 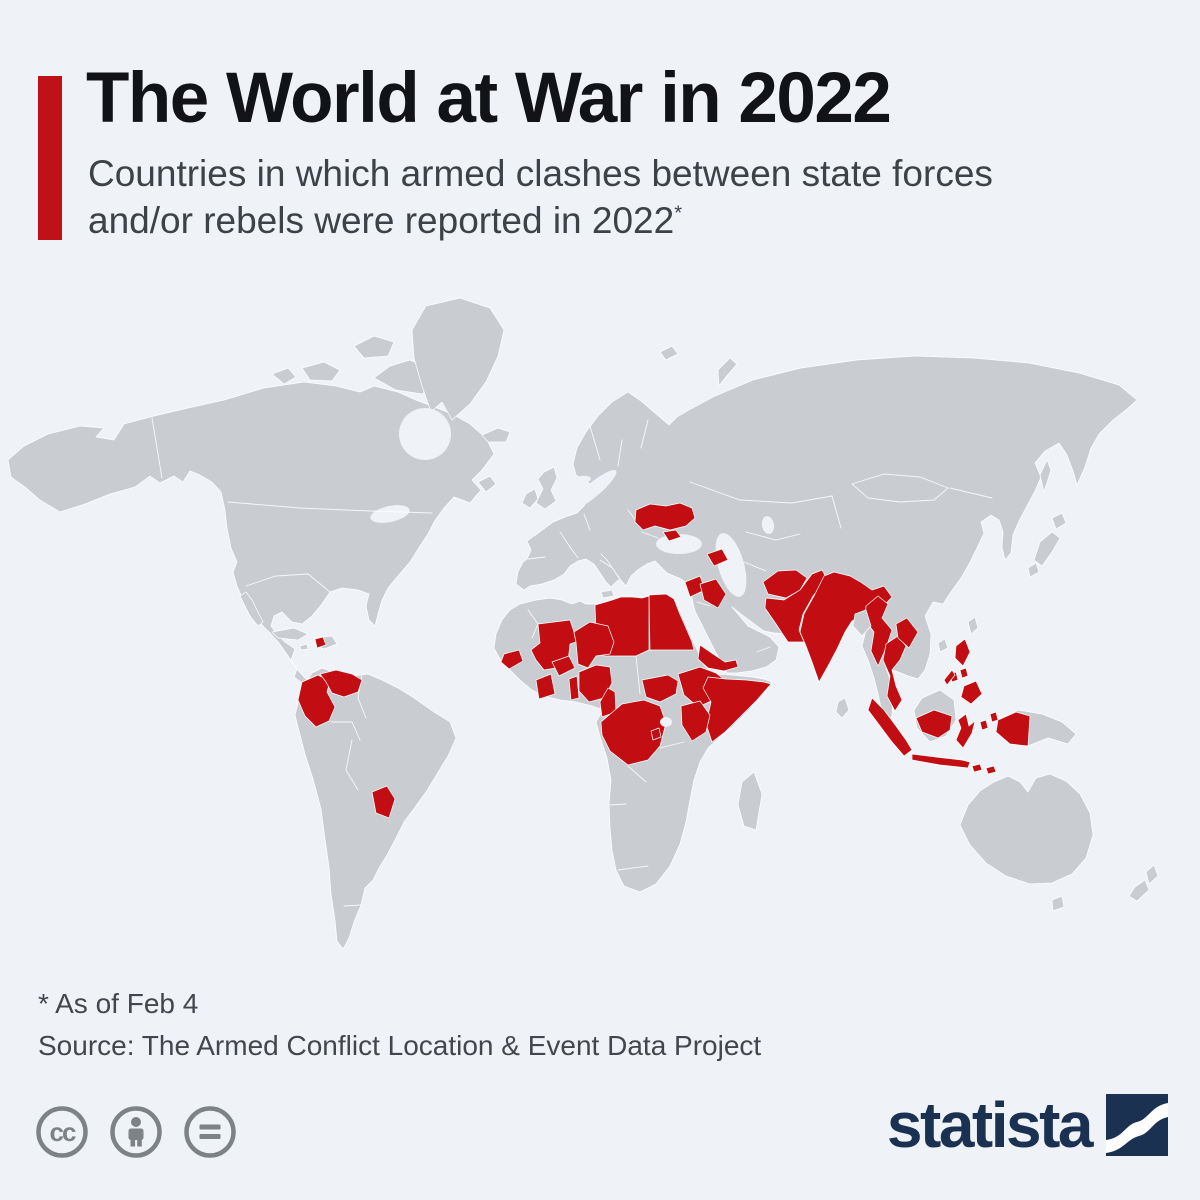 What do you see at coordinates (637, 774) in the screenshot?
I see `border-zambia` at bounding box center [637, 774].